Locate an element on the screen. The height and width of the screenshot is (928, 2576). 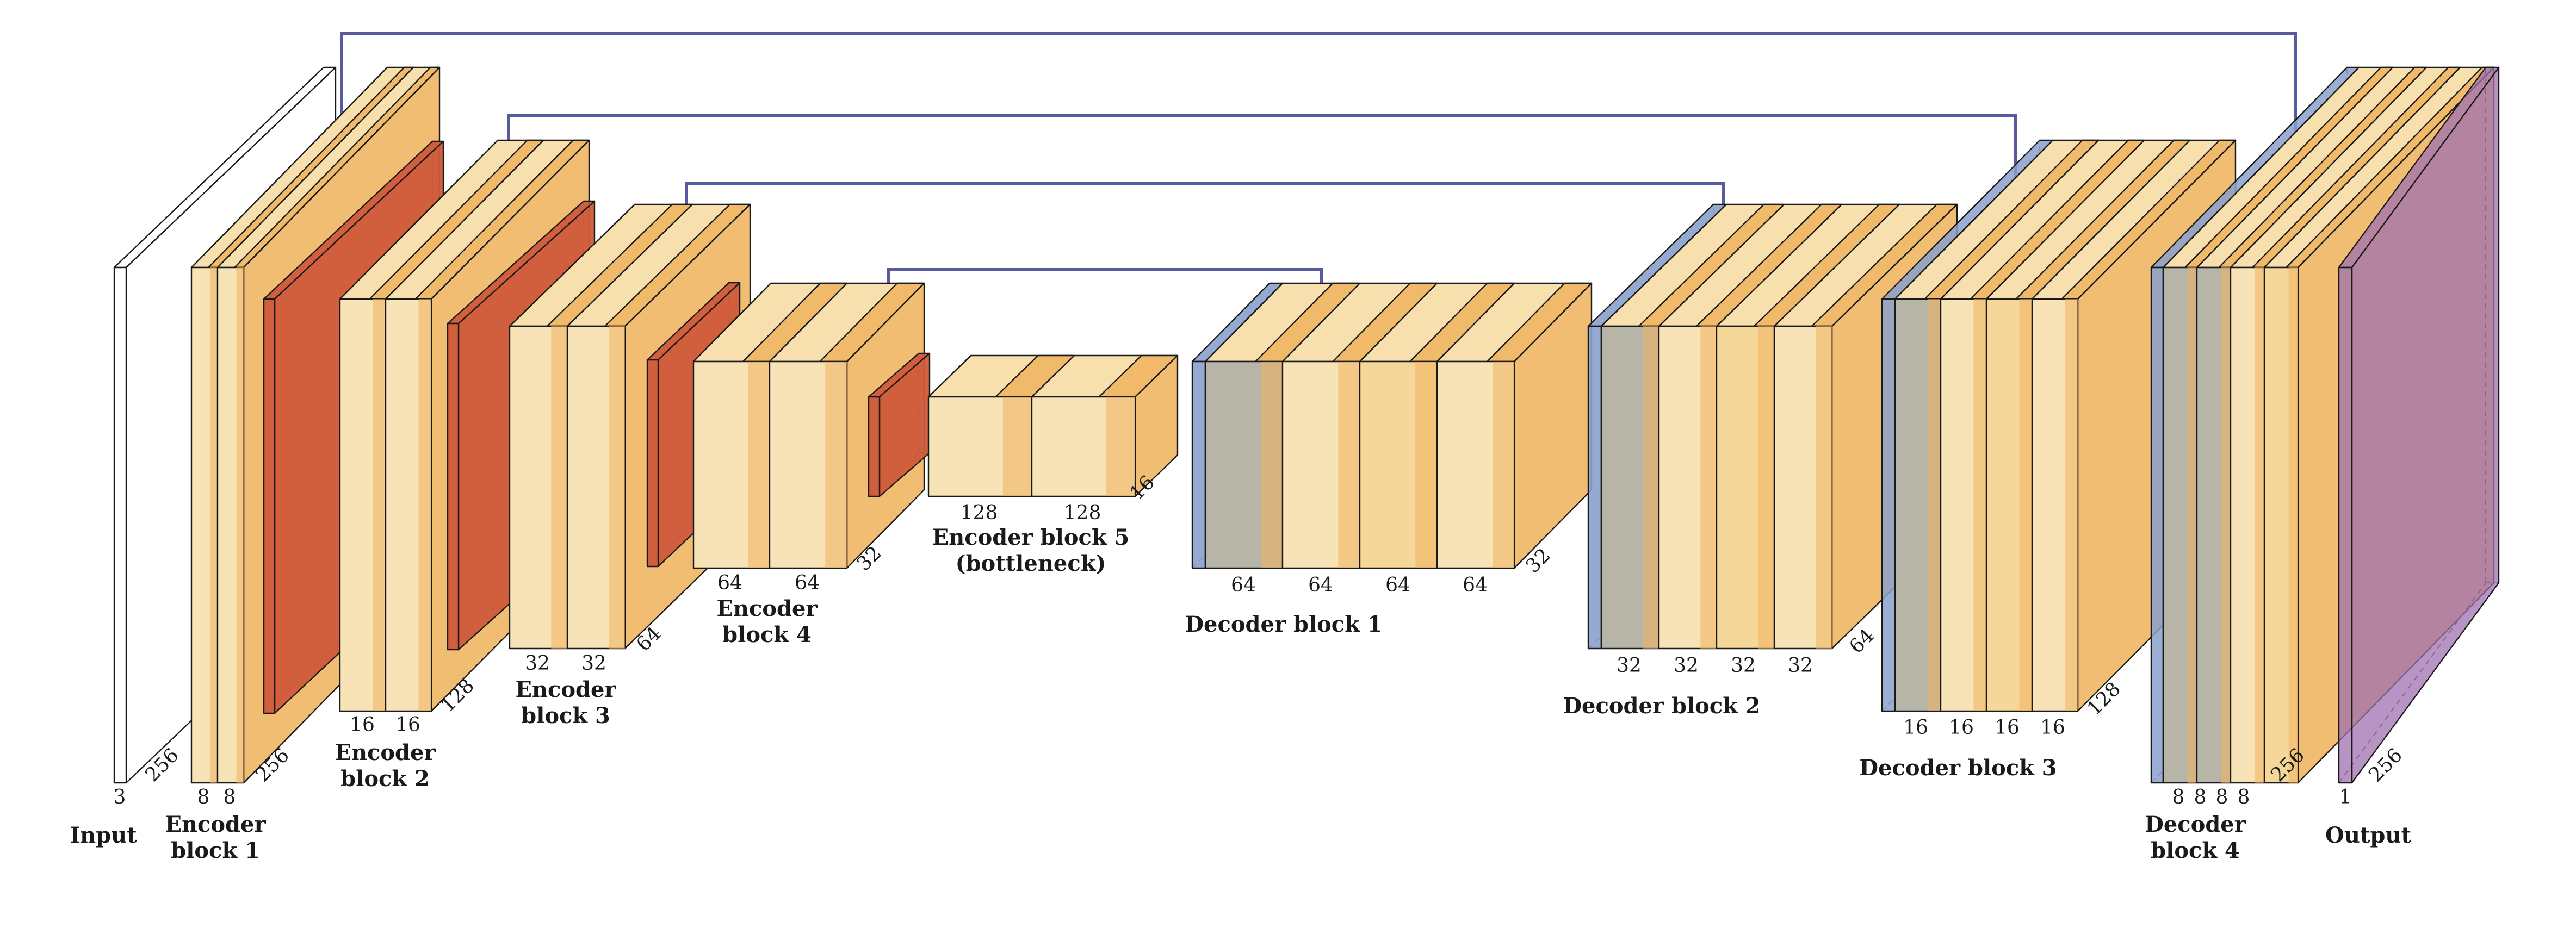
dec3-label: Decoder block 3 is located at coordinates (1958, 768).